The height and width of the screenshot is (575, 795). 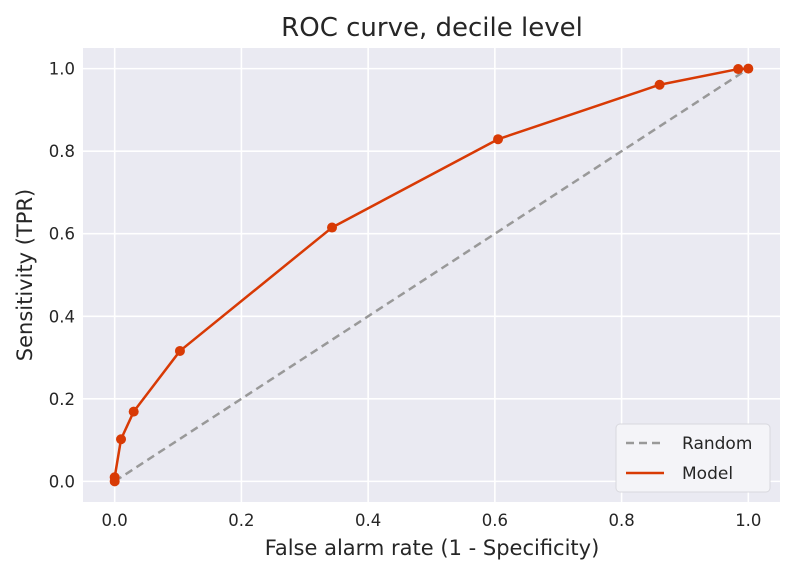 What do you see at coordinates (62, 316) in the screenshot?
I see `y-tick-label: 0.4` at bounding box center [62, 316].